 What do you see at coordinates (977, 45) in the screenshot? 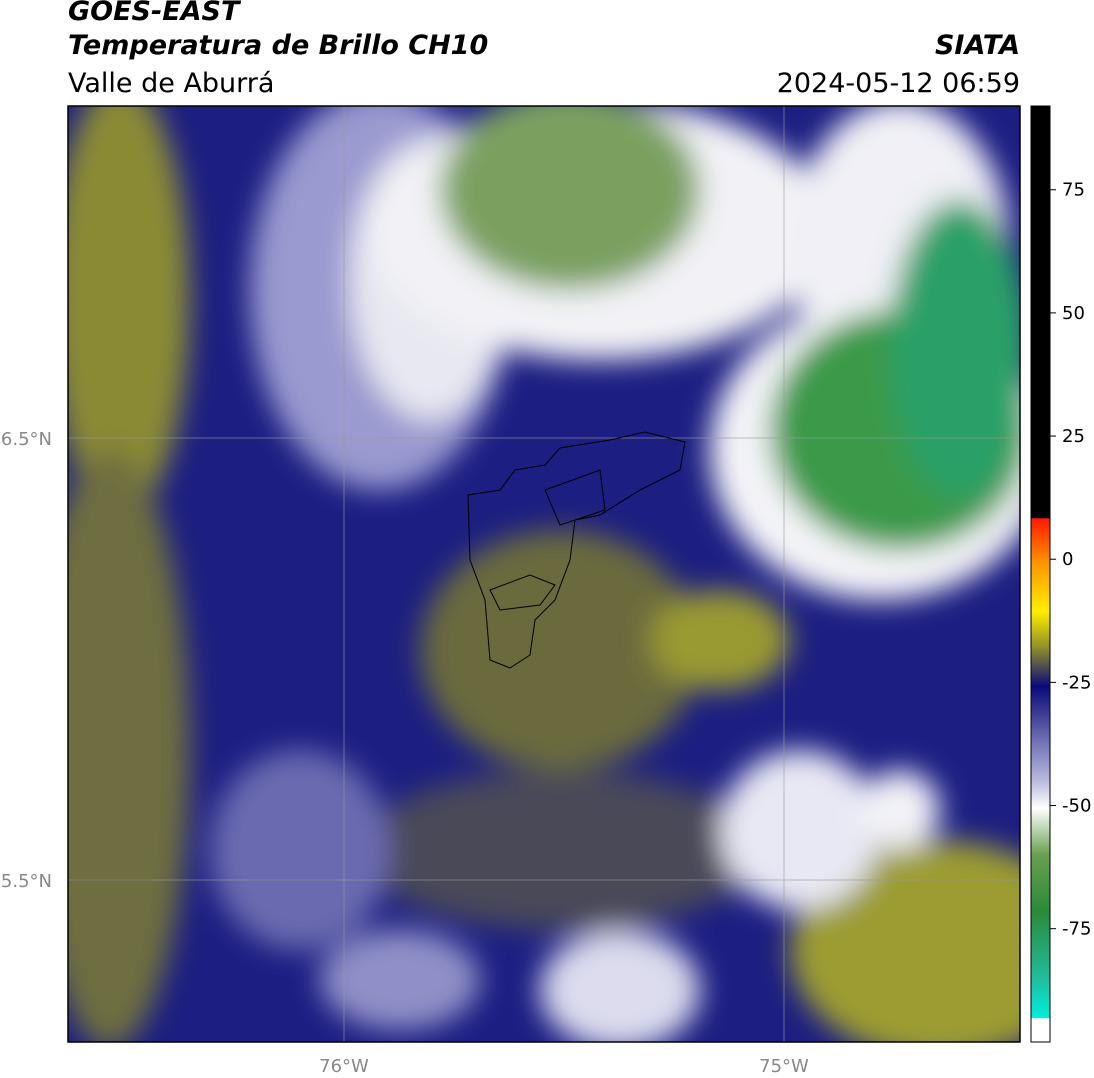
I see `source: SIATA` at bounding box center [977, 45].